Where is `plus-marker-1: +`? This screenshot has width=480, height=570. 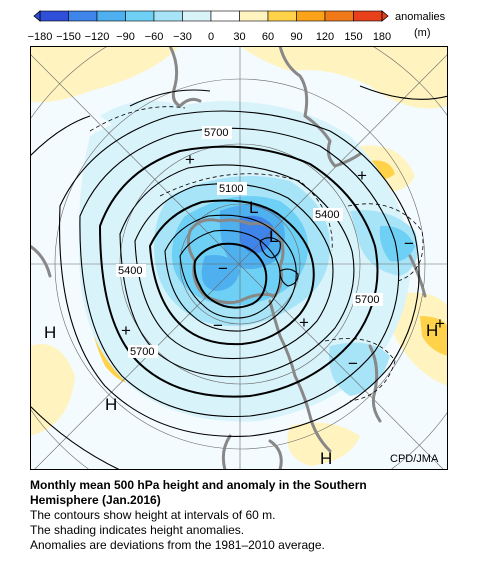 plus-marker-1: + is located at coordinates (190, 159).